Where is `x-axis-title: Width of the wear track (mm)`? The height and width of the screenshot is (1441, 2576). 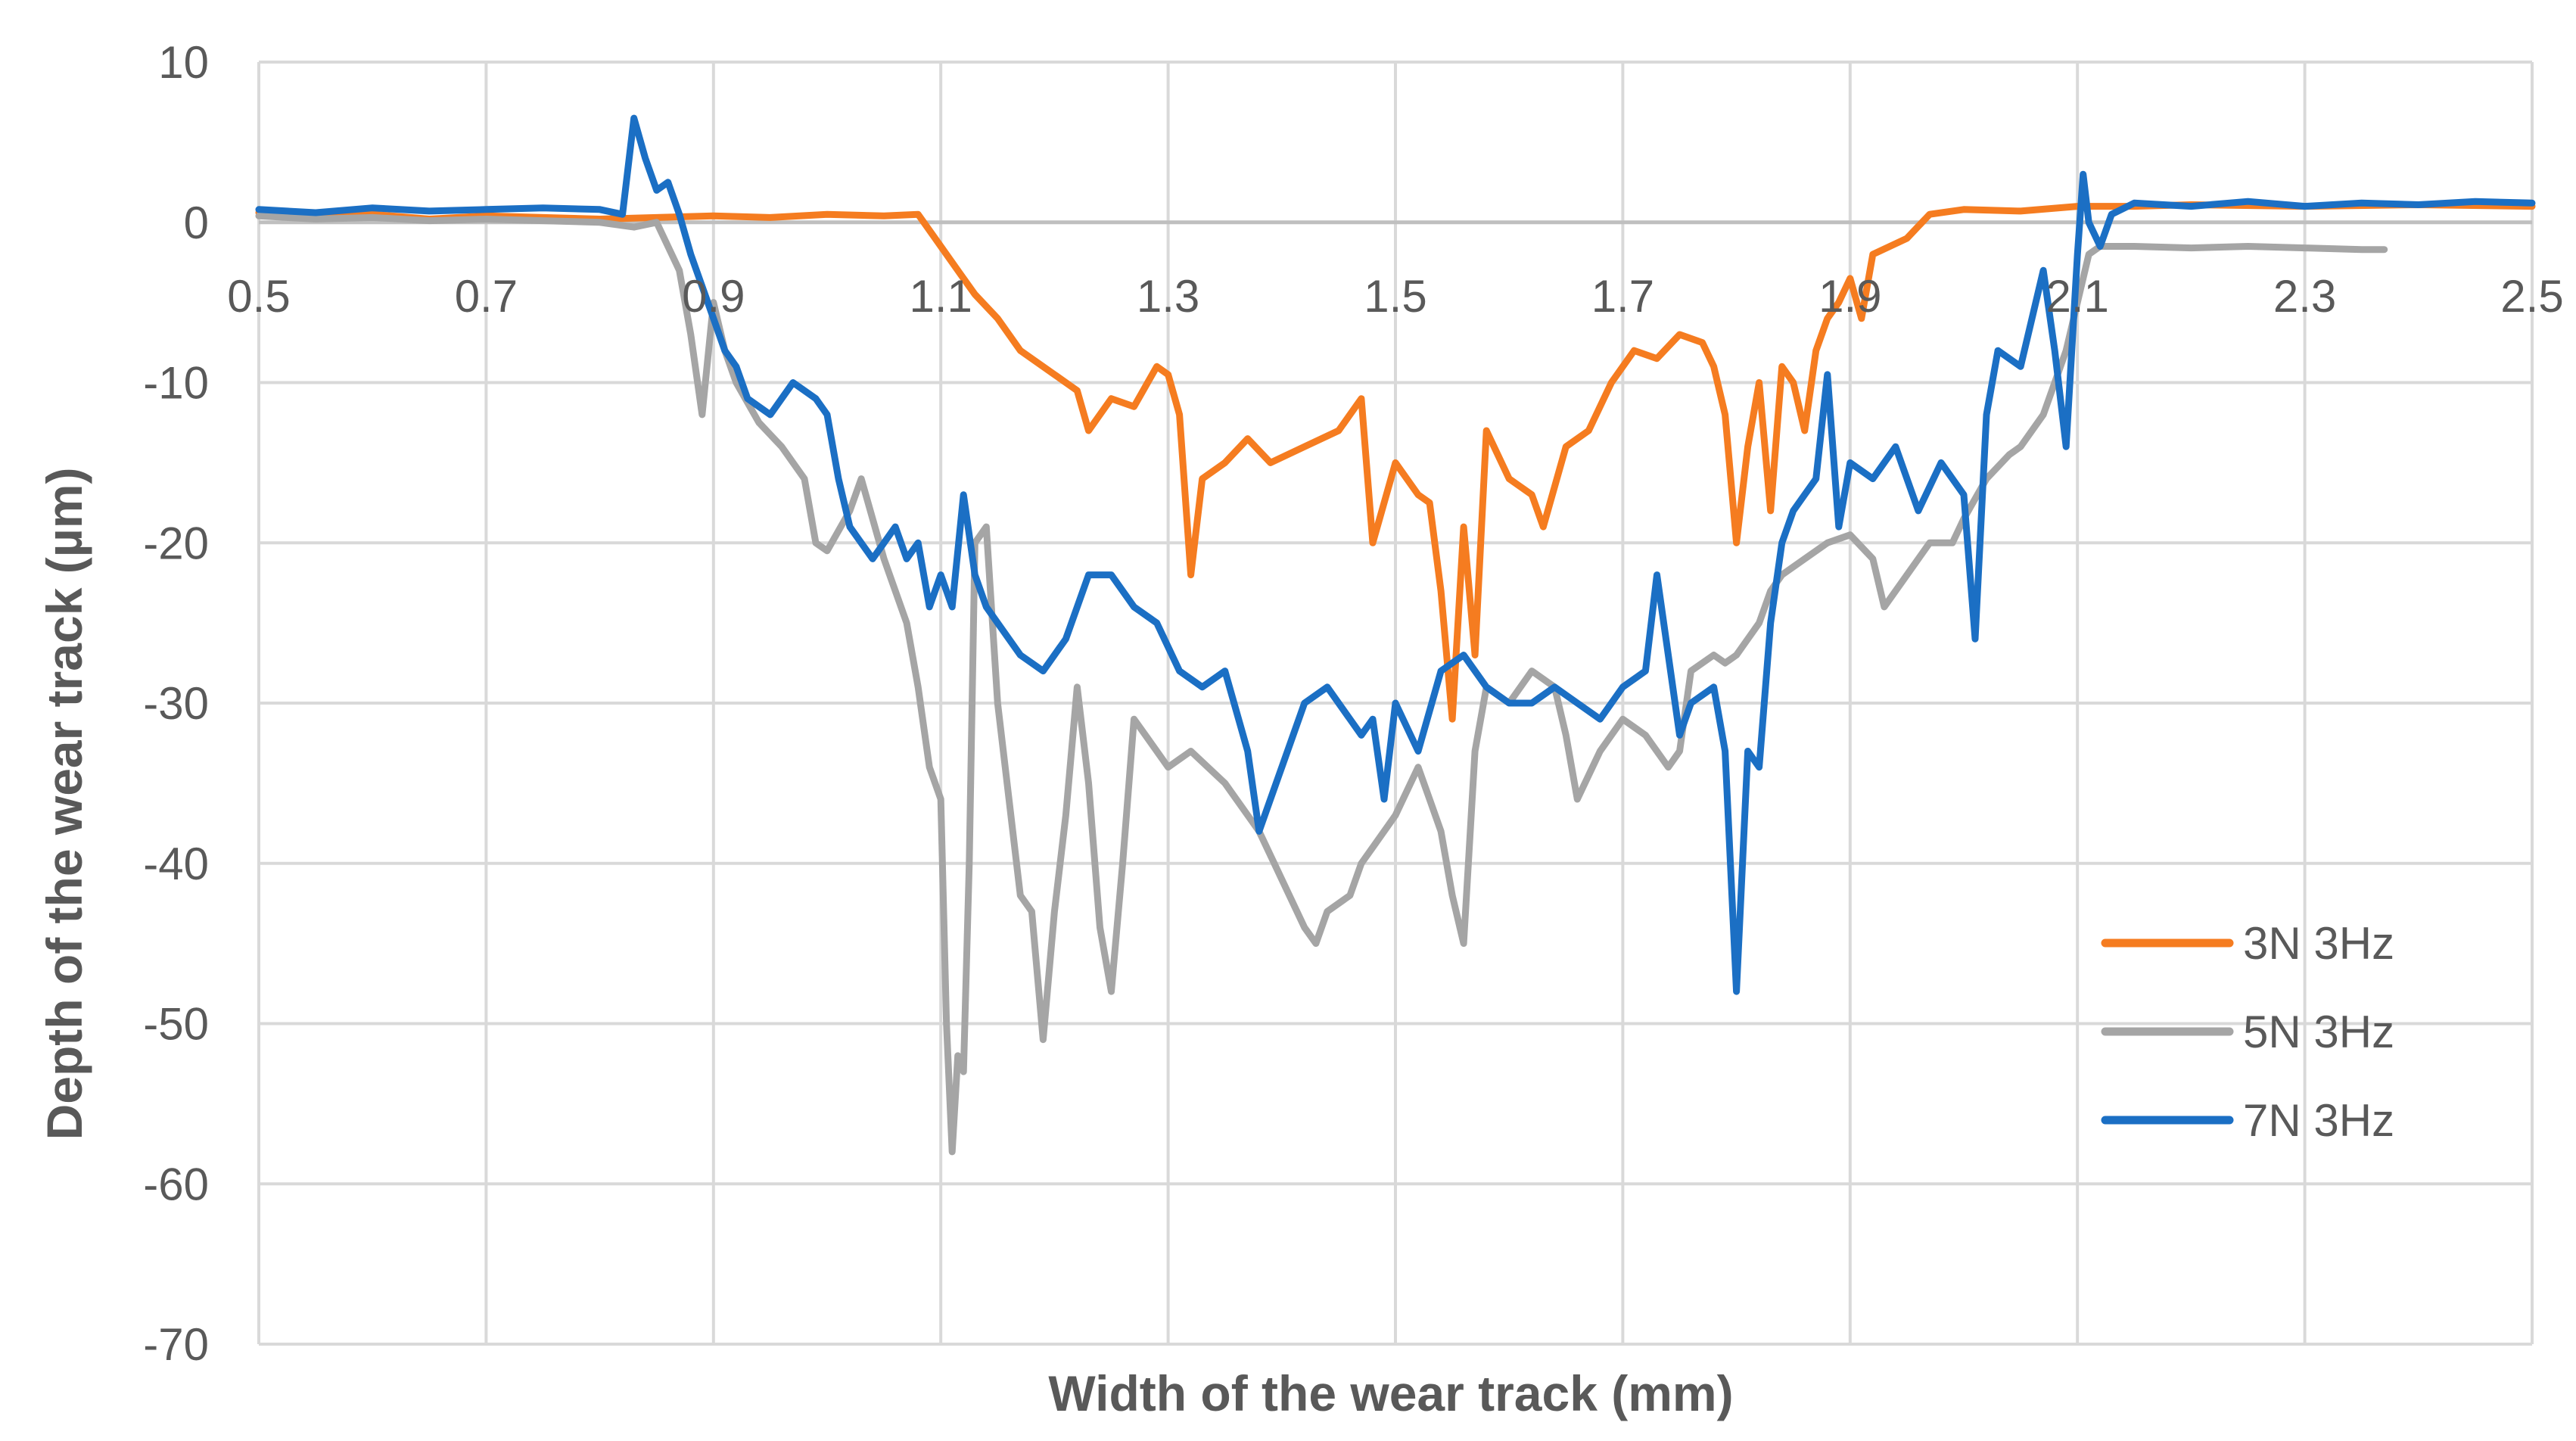
x-axis-title: Width of the wear track (mm) is located at coordinates (1390, 1393).